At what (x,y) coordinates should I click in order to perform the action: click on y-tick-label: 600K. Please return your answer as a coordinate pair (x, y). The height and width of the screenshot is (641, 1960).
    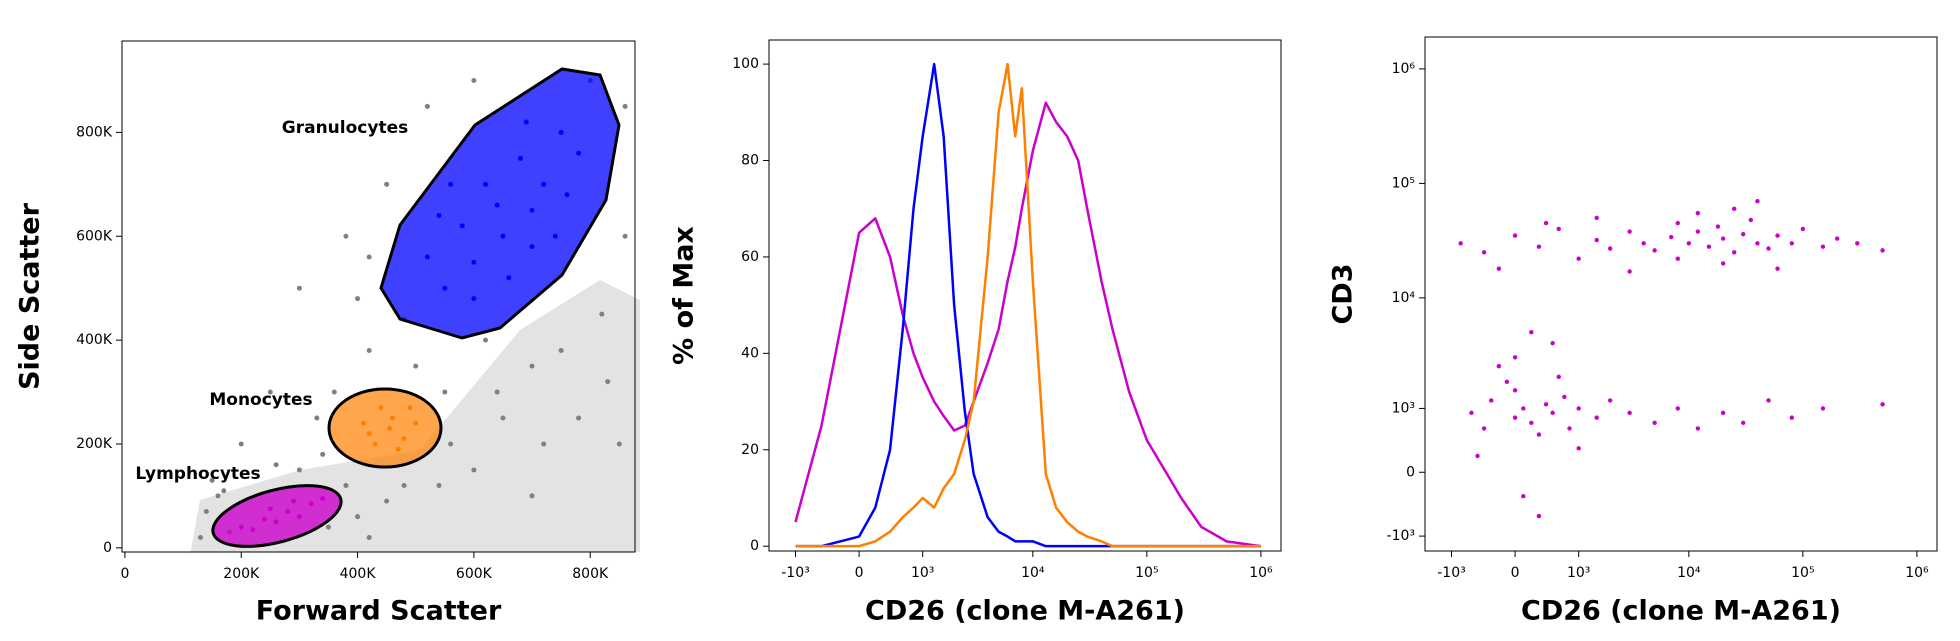
    Looking at the image, I should click on (94, 236).